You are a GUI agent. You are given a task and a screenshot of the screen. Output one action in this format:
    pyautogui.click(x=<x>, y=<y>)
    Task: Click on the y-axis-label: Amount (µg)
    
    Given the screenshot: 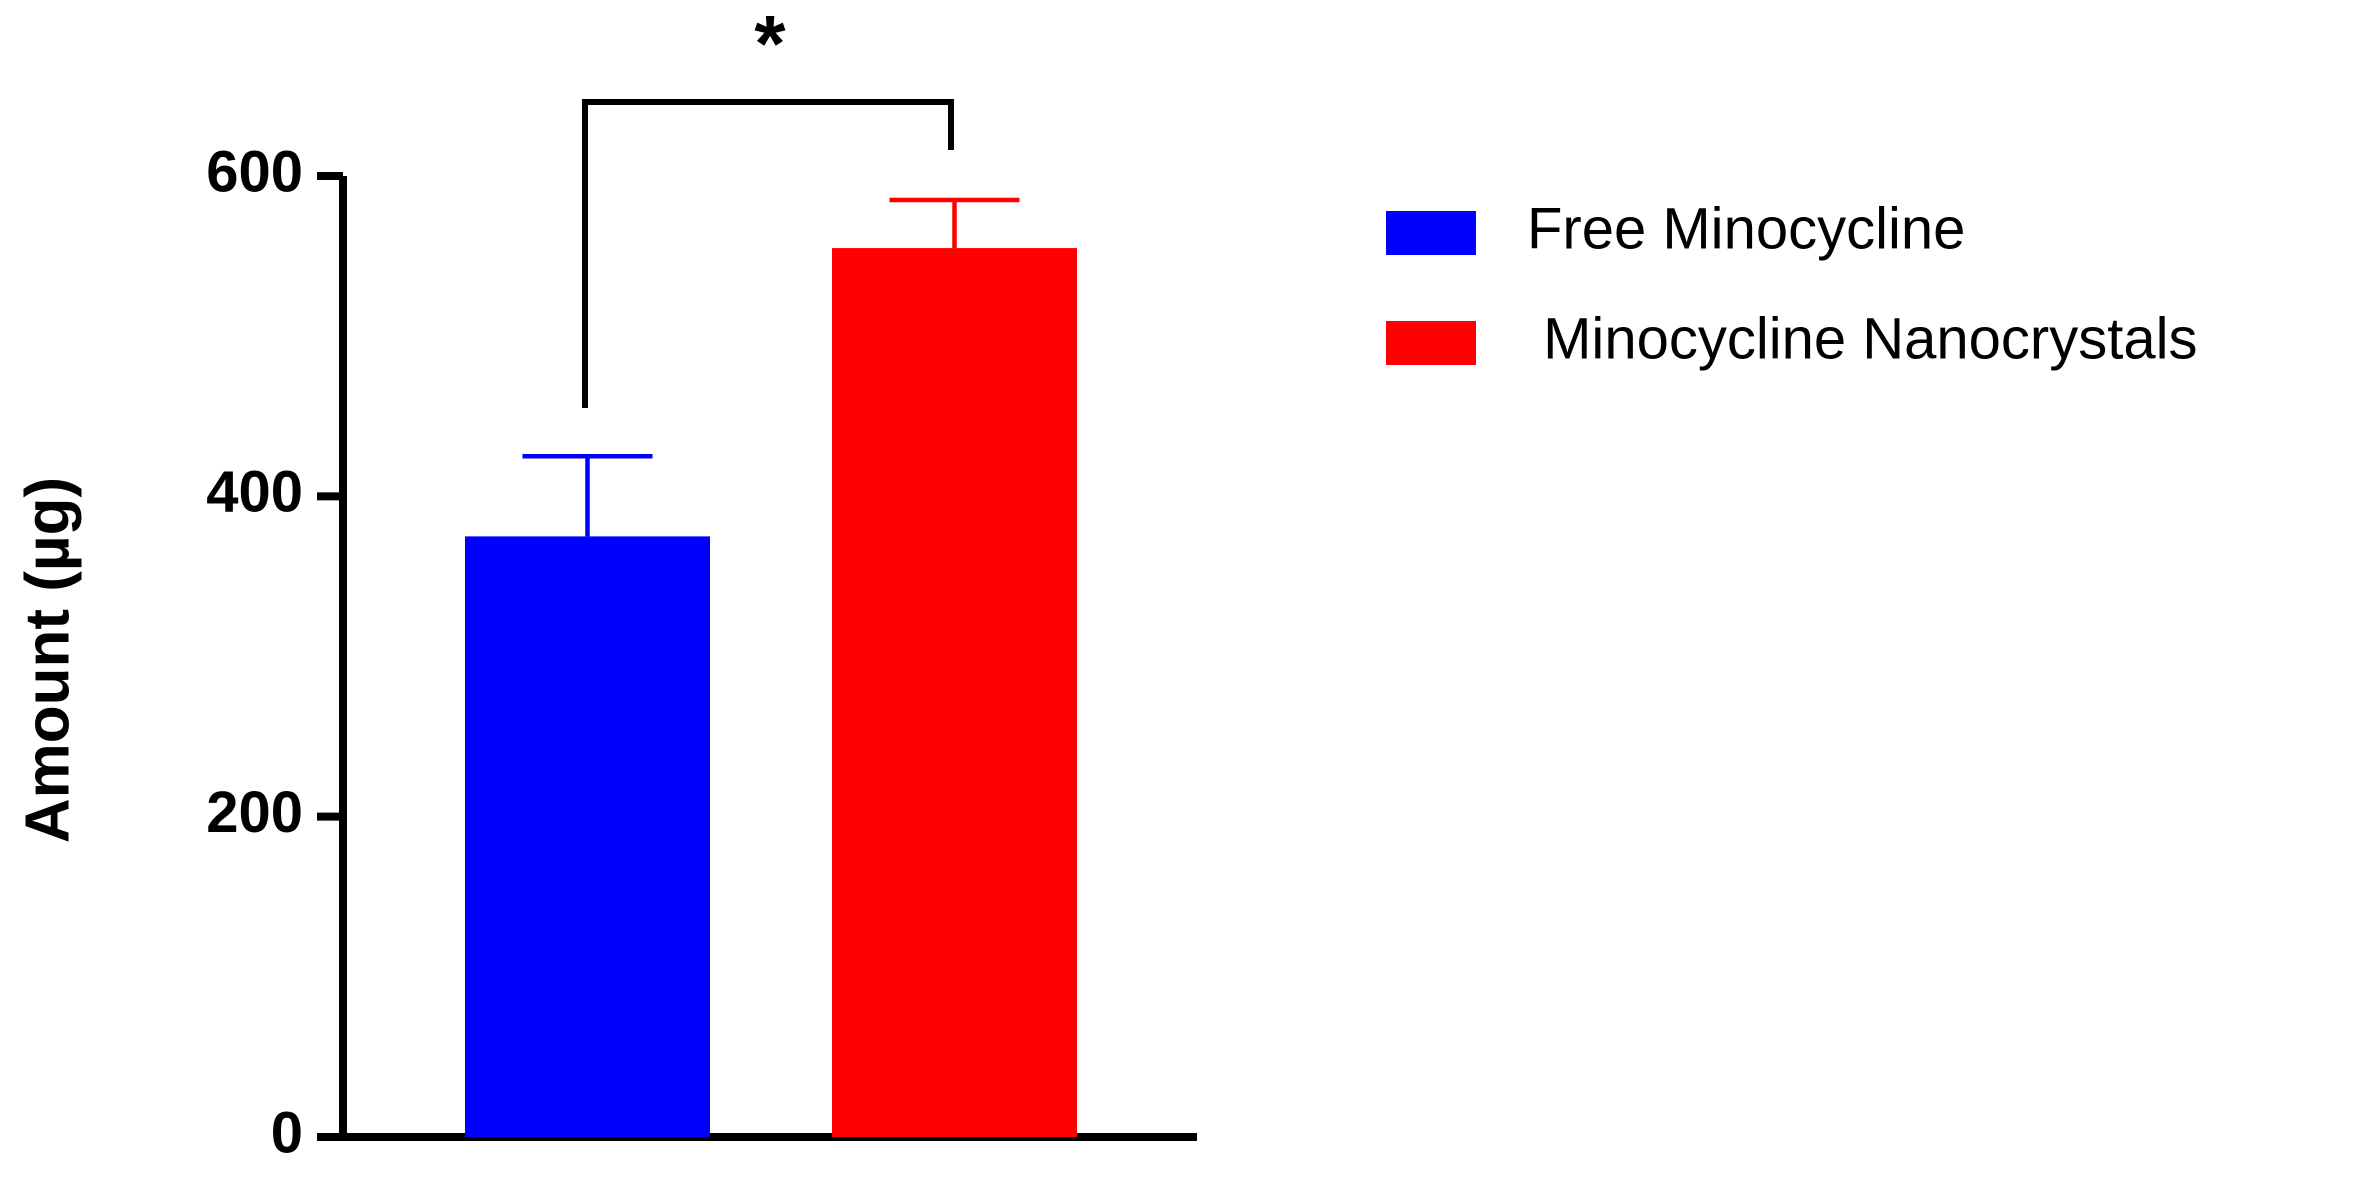 What is the action you would take?
    pyautogui.click(x=47, y=660)
    